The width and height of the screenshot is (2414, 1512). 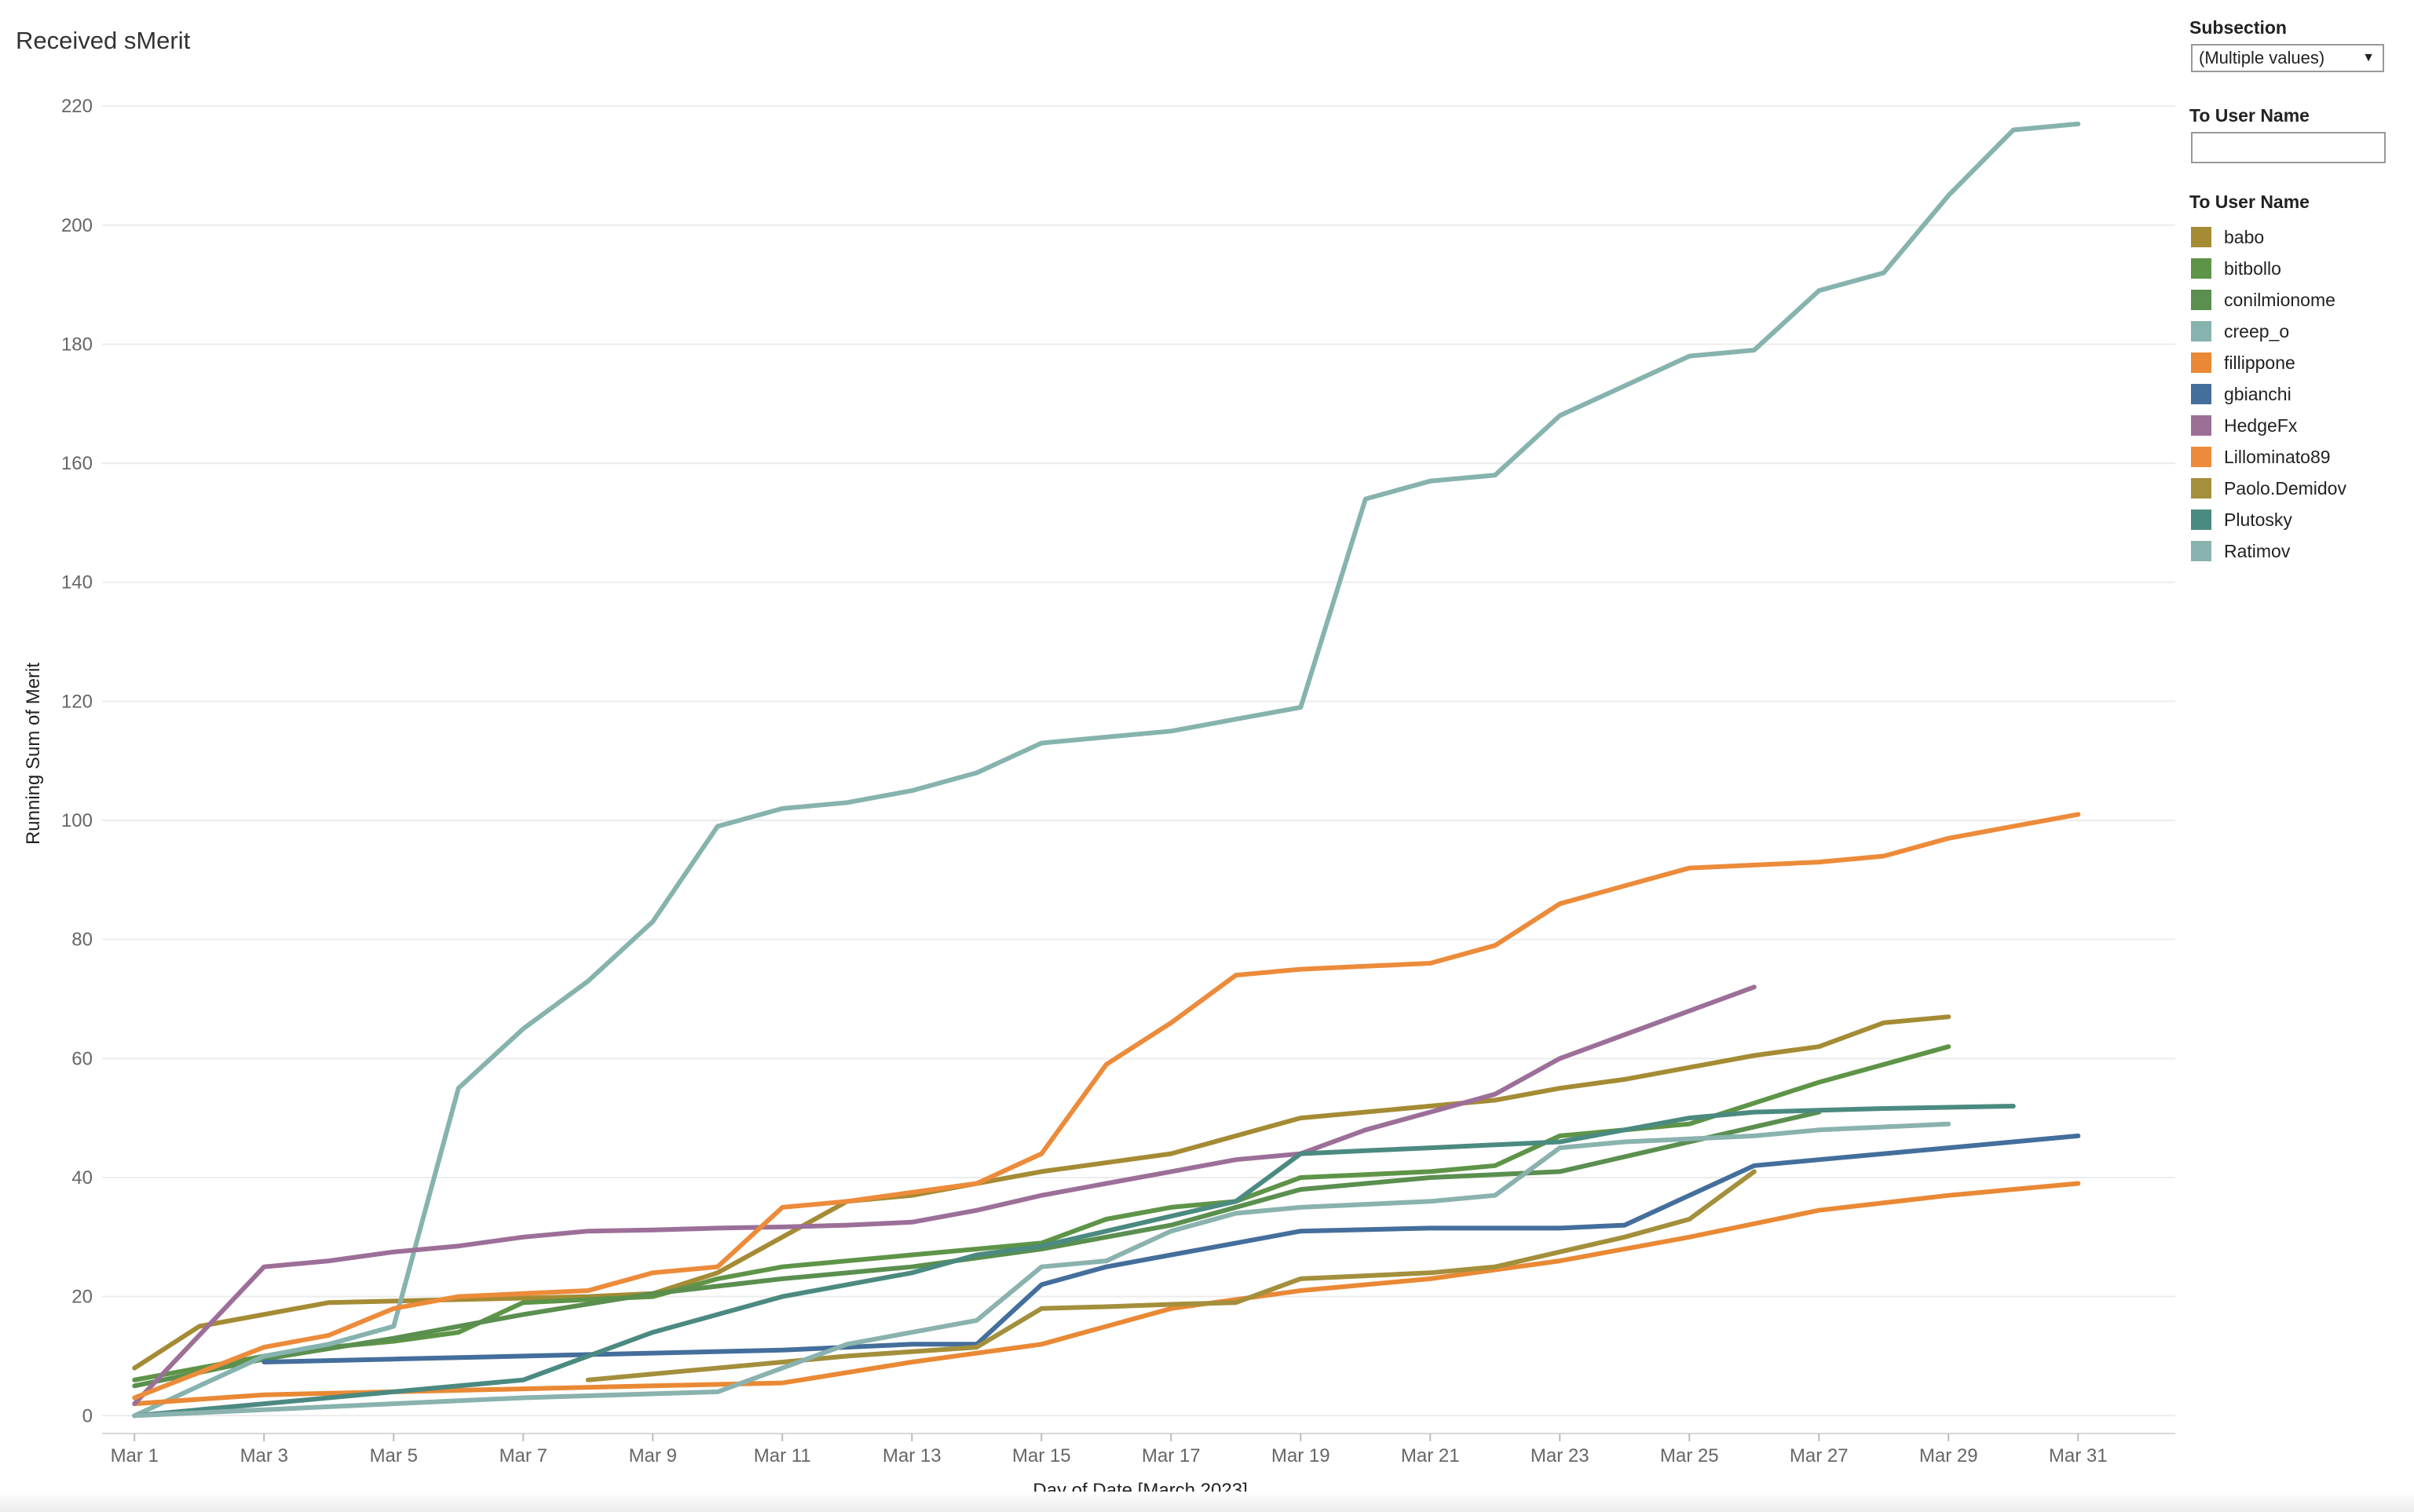 What do you see at coordinates (2258, 519) in the screenshot?
I see `legend-label: Plutosky` at bounding box center [2258, 519].